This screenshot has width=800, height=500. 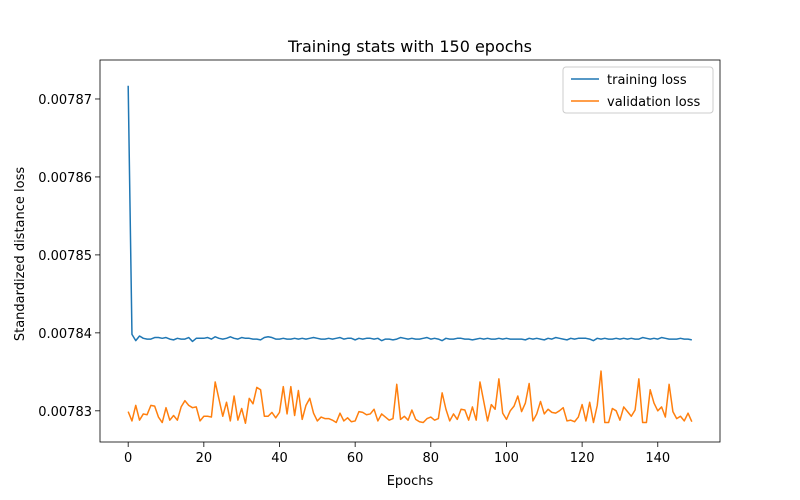 What do you see at coordinates (20, 254) in the screenshot?
I see `y-axis-label: Standardized distance loss` at bounding box center [20, 254].